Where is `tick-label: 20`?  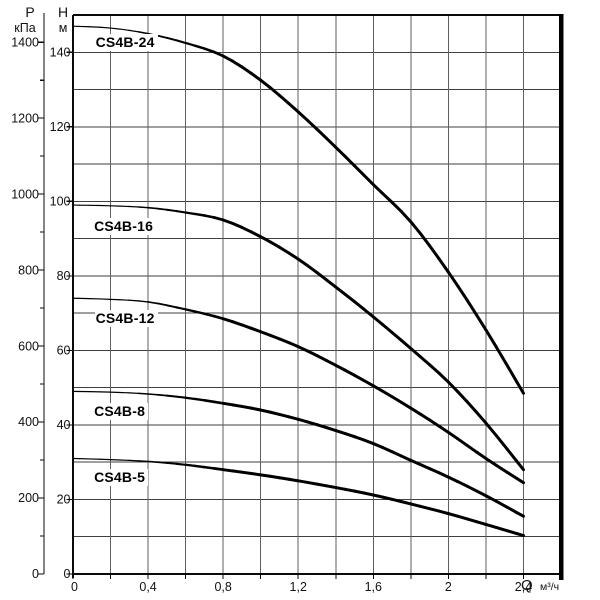
tick-label: 20 is located at coordinates (64, 500).